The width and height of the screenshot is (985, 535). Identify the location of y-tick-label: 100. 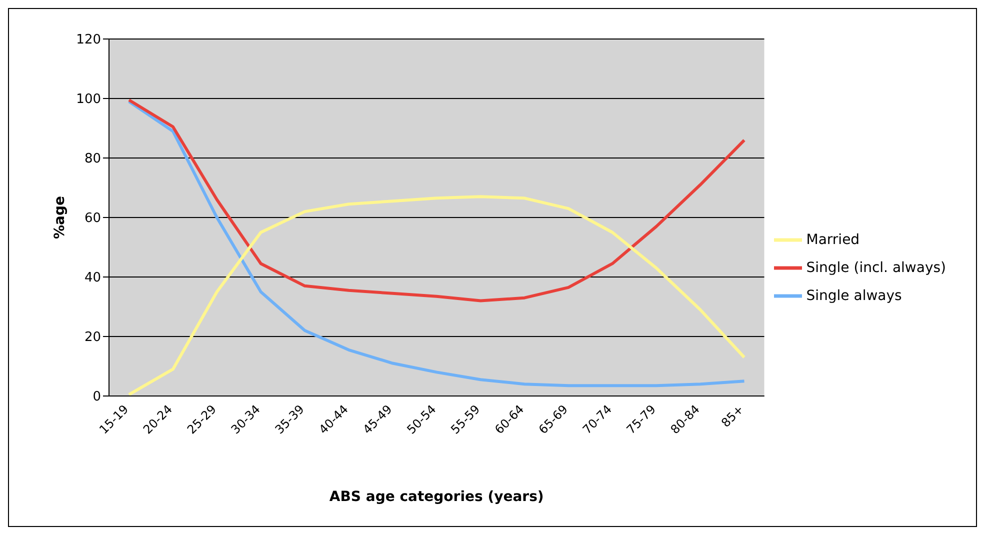
(88, 100).